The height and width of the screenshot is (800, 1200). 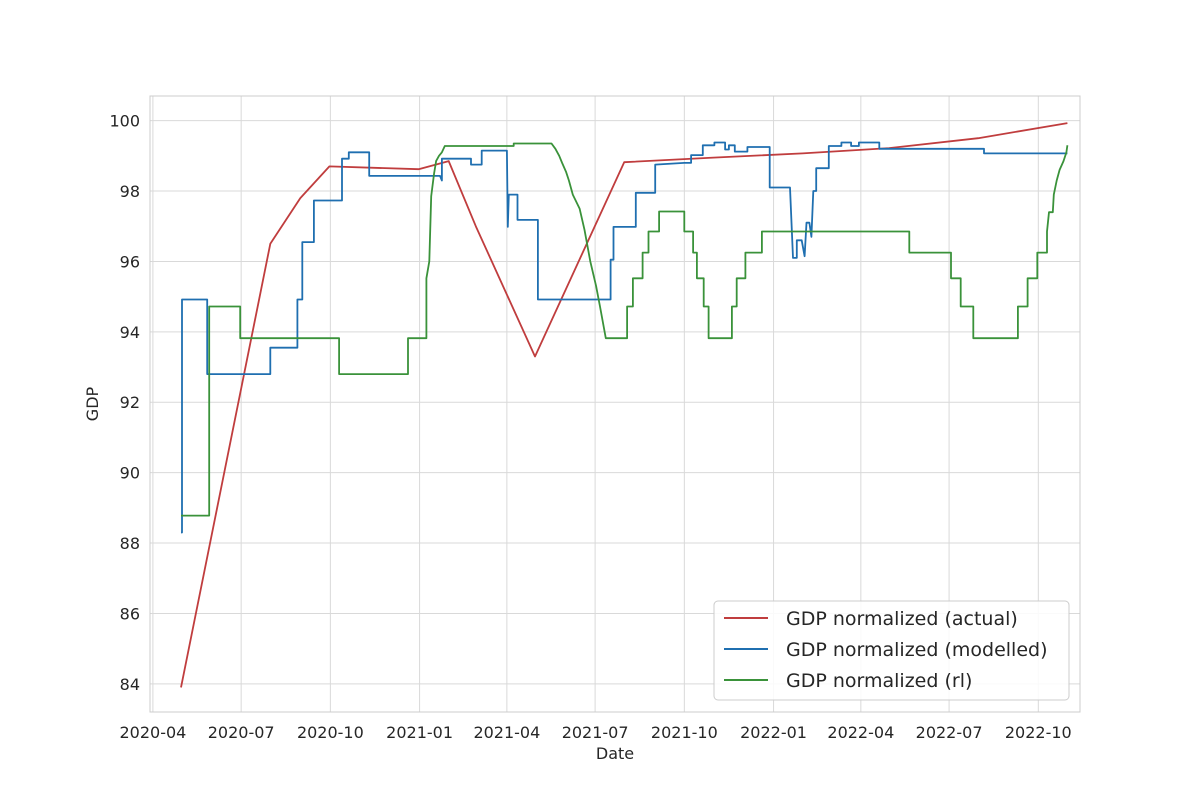 I want to click on x-tick-label: 2020-04, so click(x=152, y=732).